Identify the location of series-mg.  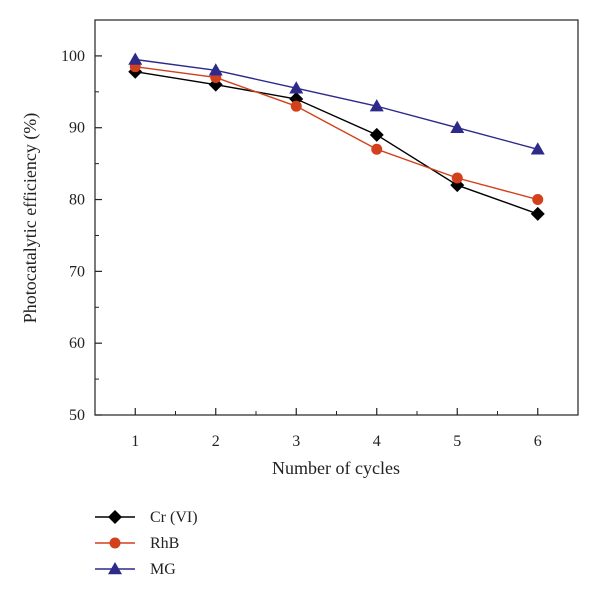
(336, 103).